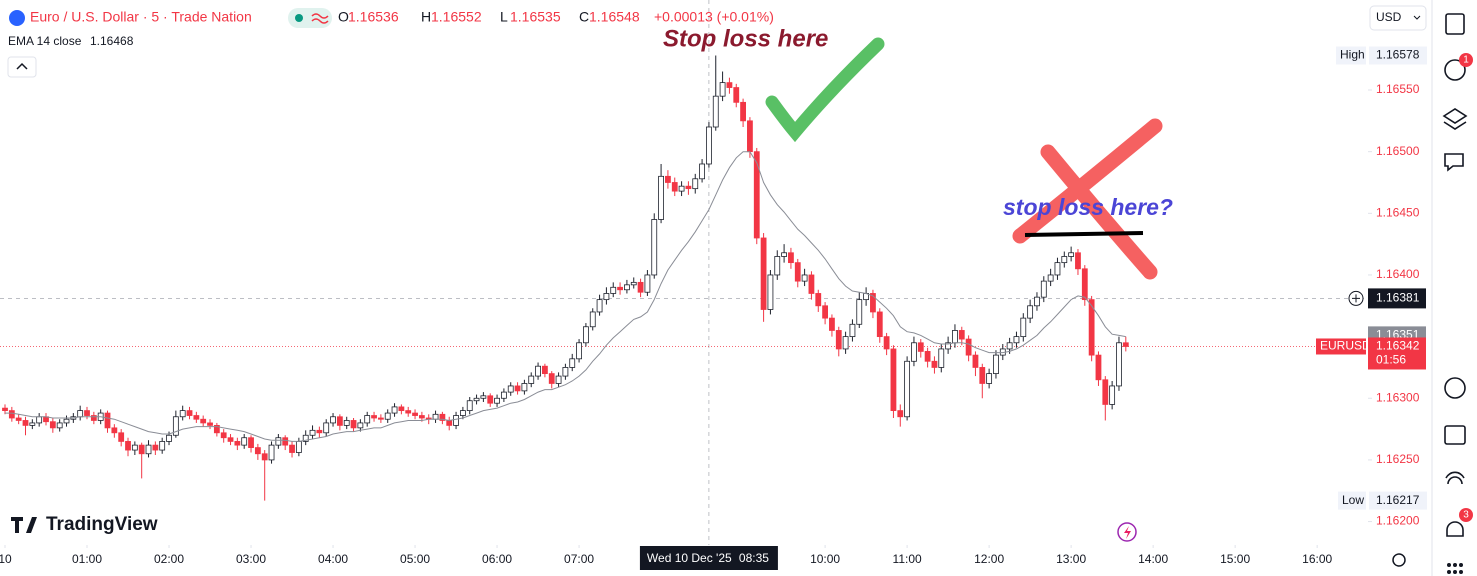  I want to click on crosshair-time: 08:35, so click(754, 558).